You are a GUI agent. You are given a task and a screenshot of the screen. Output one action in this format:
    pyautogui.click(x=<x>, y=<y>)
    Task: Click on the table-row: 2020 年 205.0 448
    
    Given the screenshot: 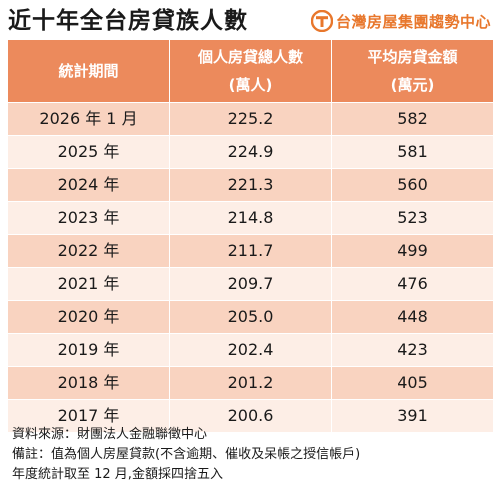 What is the action you would take?
    pyautogui.click(x=250, y=317)
    